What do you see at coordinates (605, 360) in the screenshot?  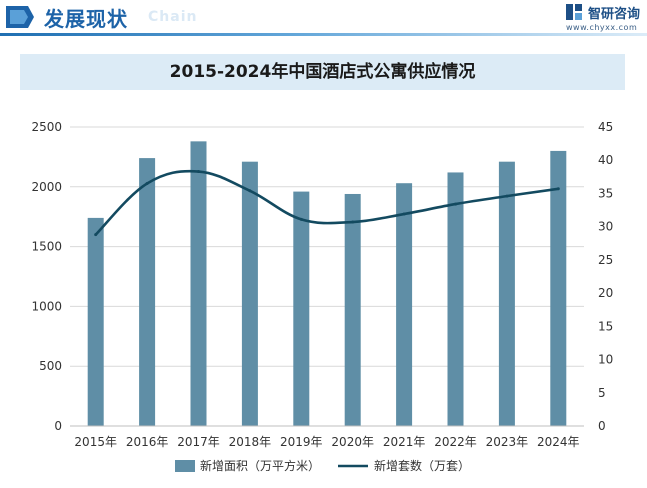 I see `y-right-tick-label: 10` at bounding box center [605, 360].